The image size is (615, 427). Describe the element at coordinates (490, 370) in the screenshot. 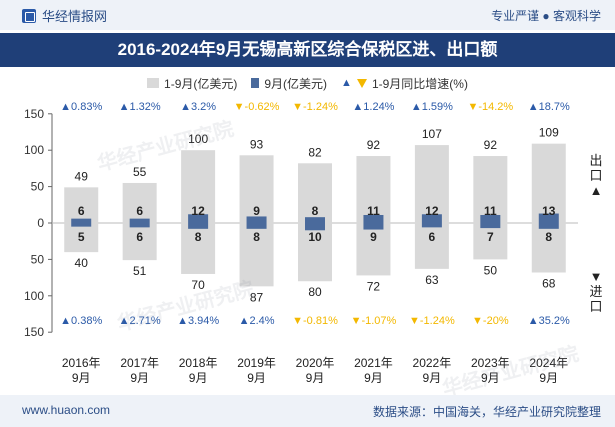

I see `x-tick-label: 2023年 9月` at that location.